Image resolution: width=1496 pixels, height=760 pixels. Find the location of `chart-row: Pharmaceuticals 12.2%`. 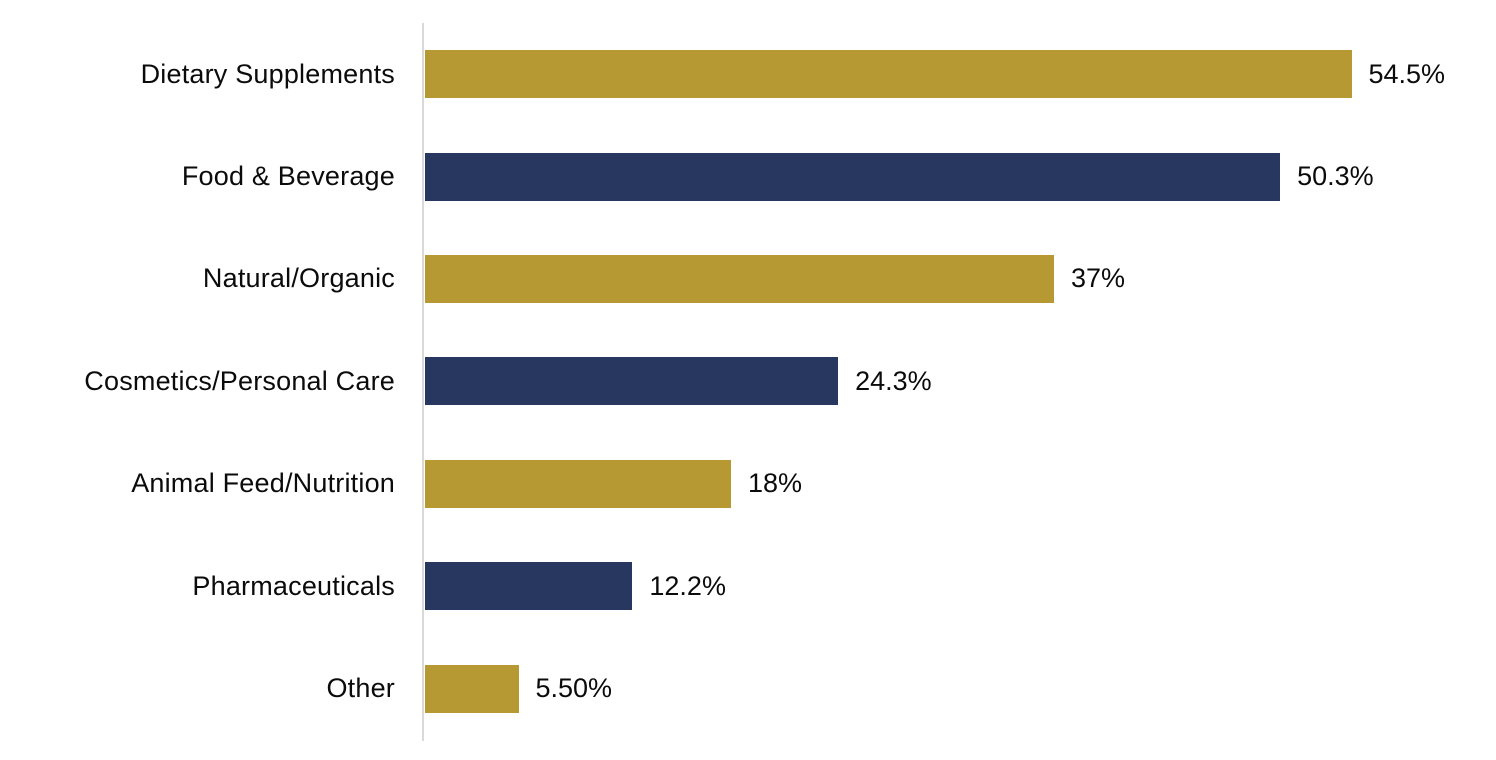

chart-row: Pharmaceuticals 12.2% is located at coordinates (748, 586).